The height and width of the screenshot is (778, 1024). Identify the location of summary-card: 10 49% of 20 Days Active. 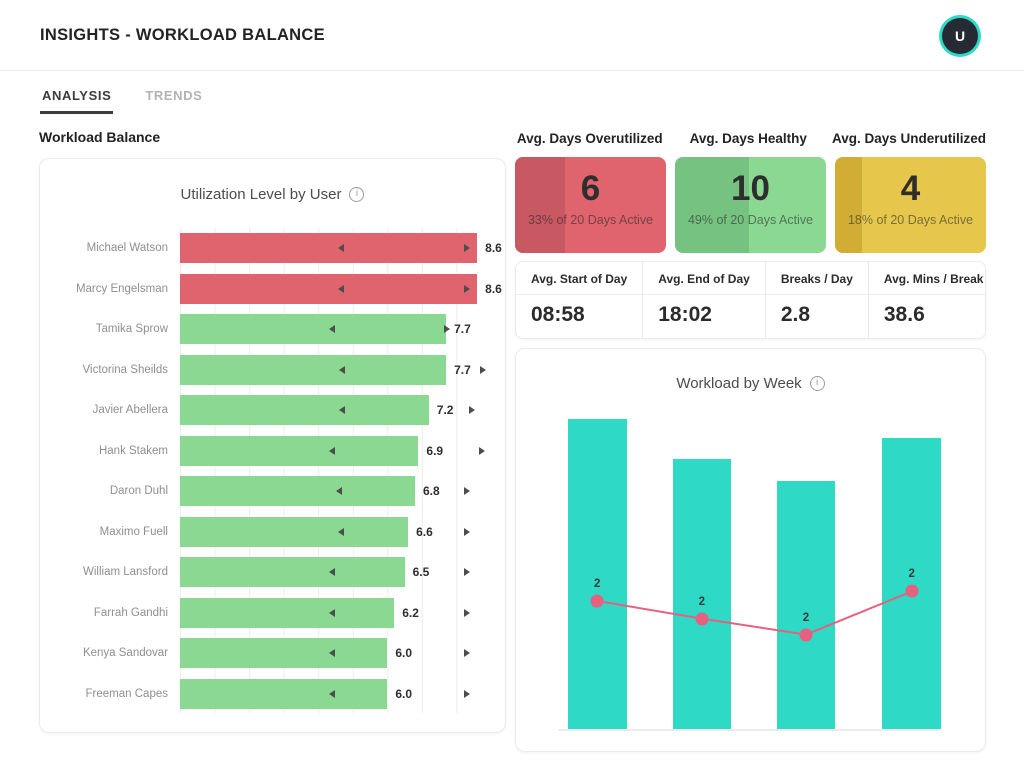
(750, 205).